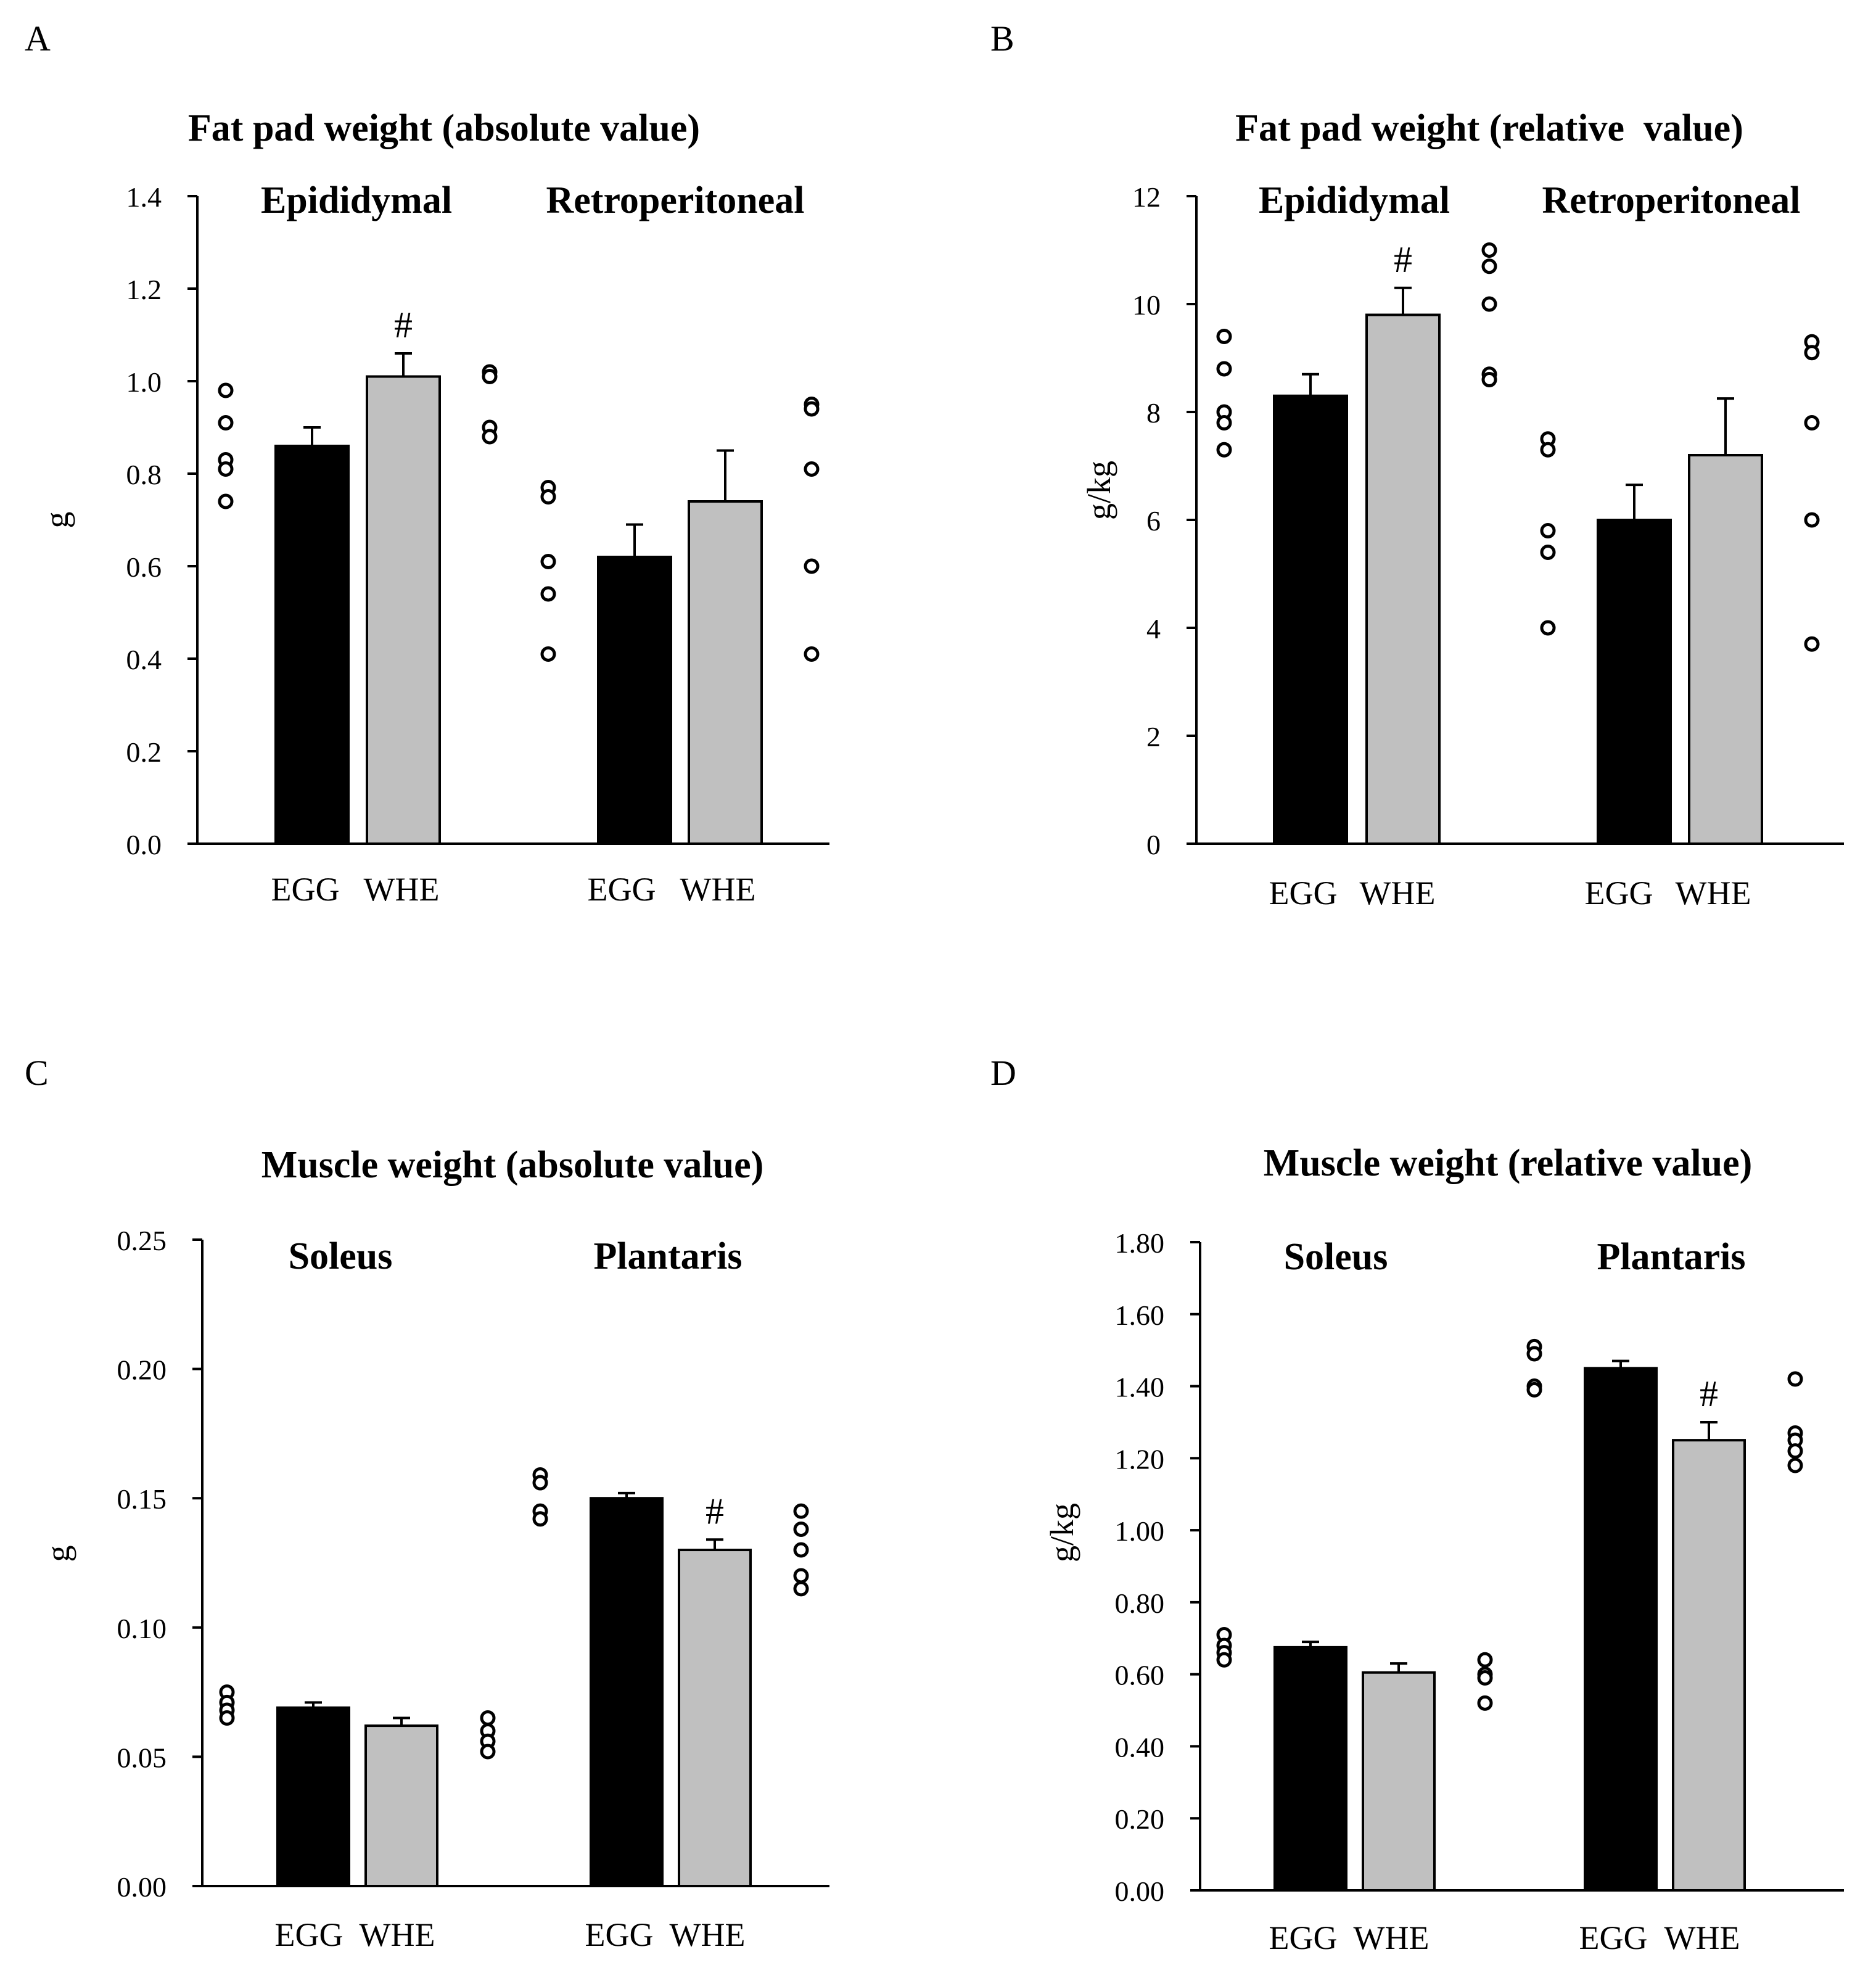  Describe the element at coordinates (144, 289) in the screenshot. I see `y-tick-label: 1.2` at that location.